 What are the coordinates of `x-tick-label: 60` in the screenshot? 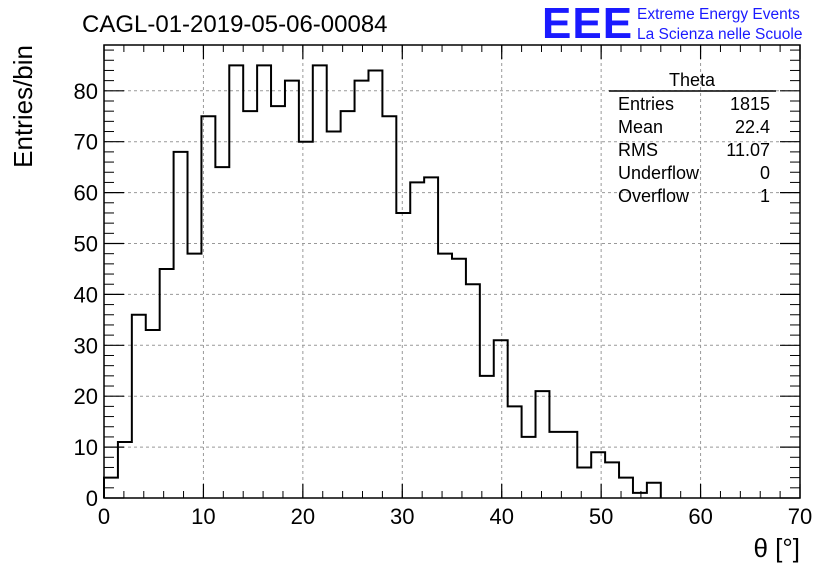 It's located at (700, 516).